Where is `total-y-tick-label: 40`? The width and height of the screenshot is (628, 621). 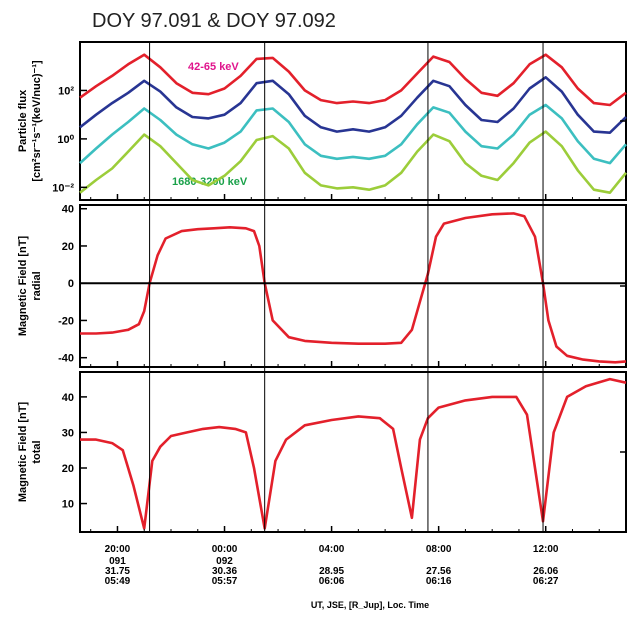
total-y-tick-label: 40 is located at coordinates (68, 398).